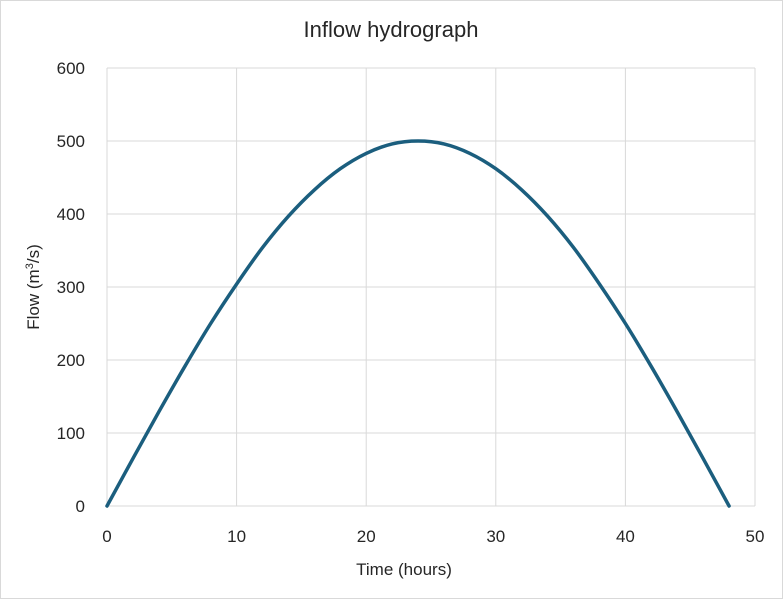 Image resolution: width=783 pixels, height=599 pixels. What do you see at coordinates (106, 536) in the screenshot?
I see `x-tick-label: 0` at bounding box center [106, 536].